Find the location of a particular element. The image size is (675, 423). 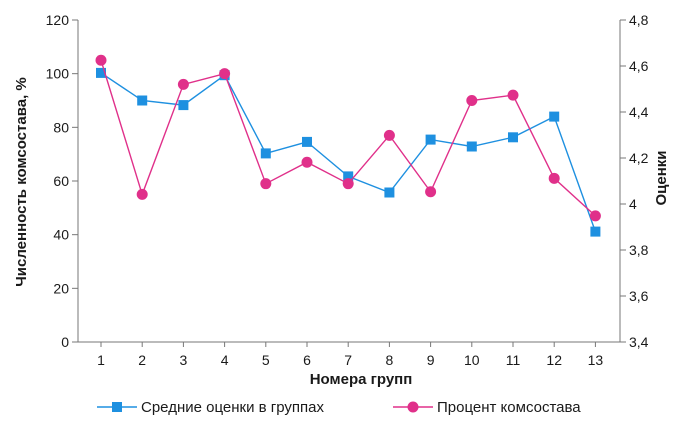

left-y-axis-title: Численность комсостава, % is located at coordinates (21, 182).